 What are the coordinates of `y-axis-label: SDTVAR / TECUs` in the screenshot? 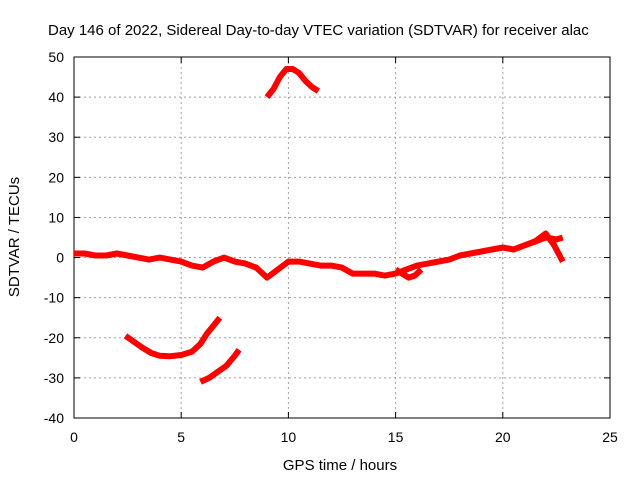 It's located at (14, 237).